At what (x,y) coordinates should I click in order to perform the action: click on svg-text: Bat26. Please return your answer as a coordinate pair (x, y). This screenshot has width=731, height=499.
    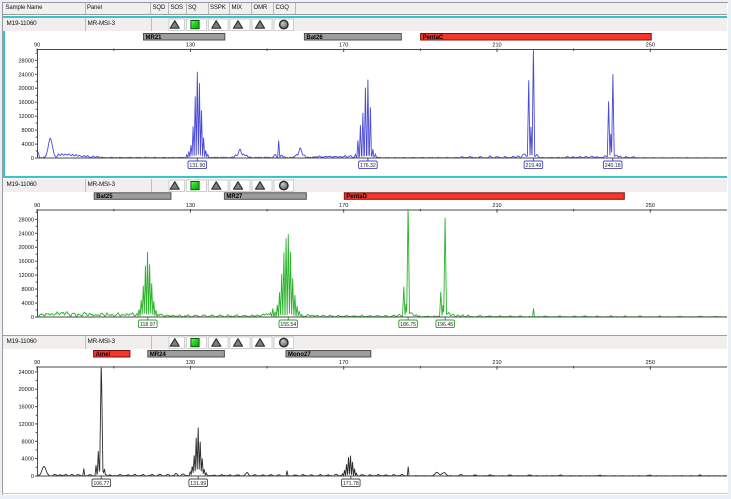
    Looking at the image, I should click on (314, 38).